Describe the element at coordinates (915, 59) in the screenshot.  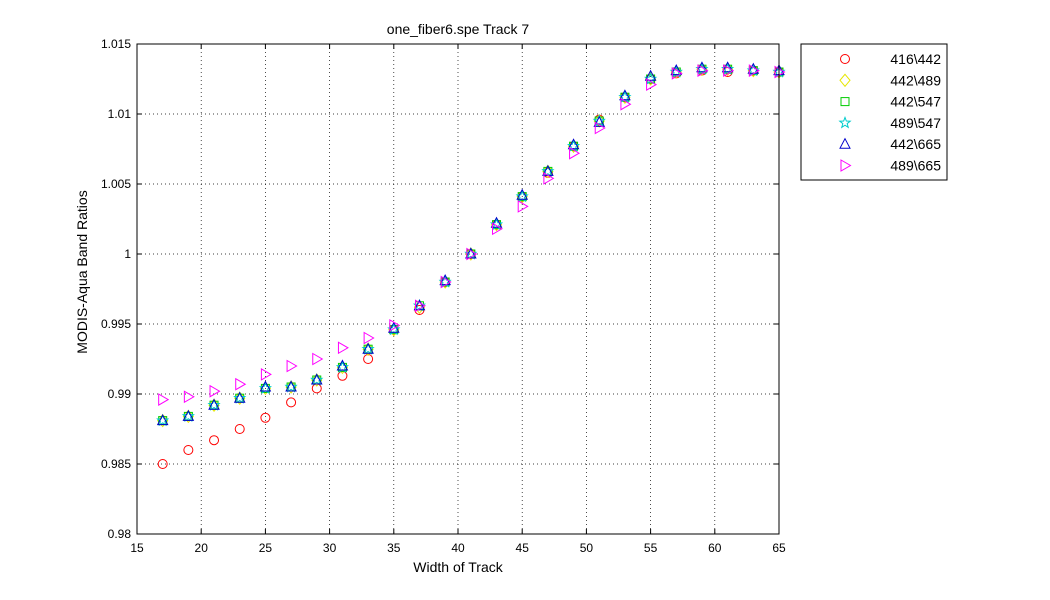
I see `legend-label: 416\442` at that location.